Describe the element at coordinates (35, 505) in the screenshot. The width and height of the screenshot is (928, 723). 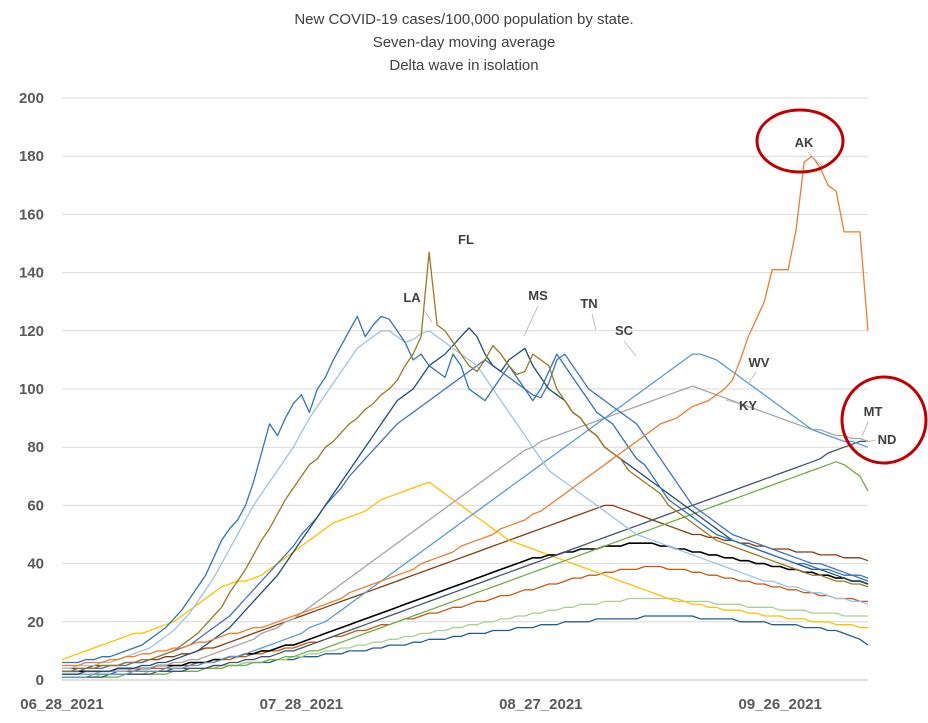
I see `y-tick-label: 60` at that location.